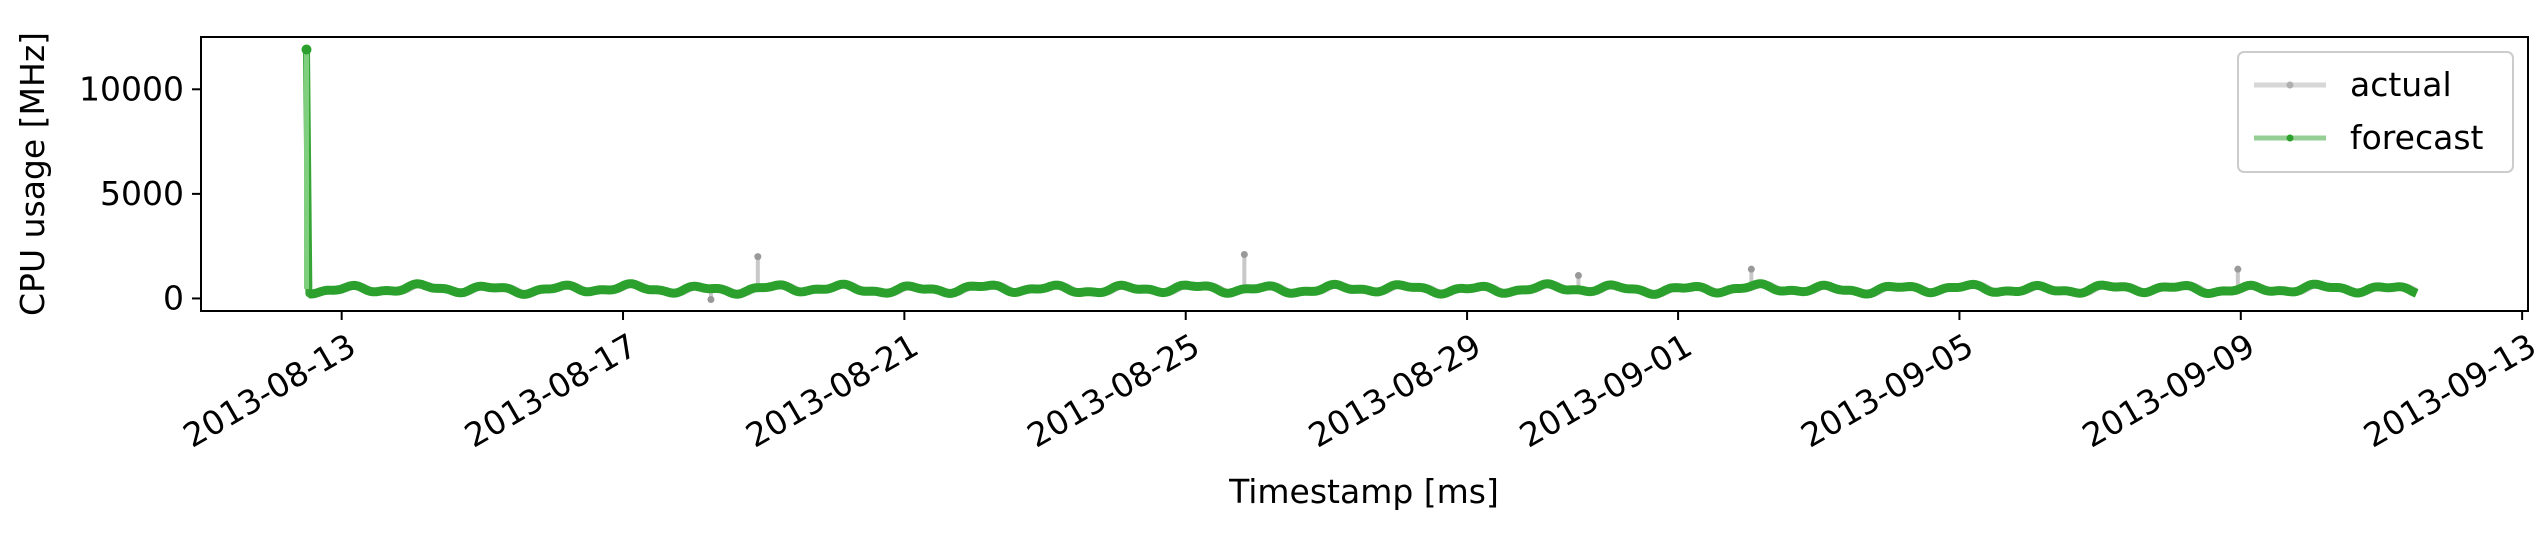 This screenshot has height=534, width=2544. I want to click on legend-forecast-marker, so click(2290, 138).